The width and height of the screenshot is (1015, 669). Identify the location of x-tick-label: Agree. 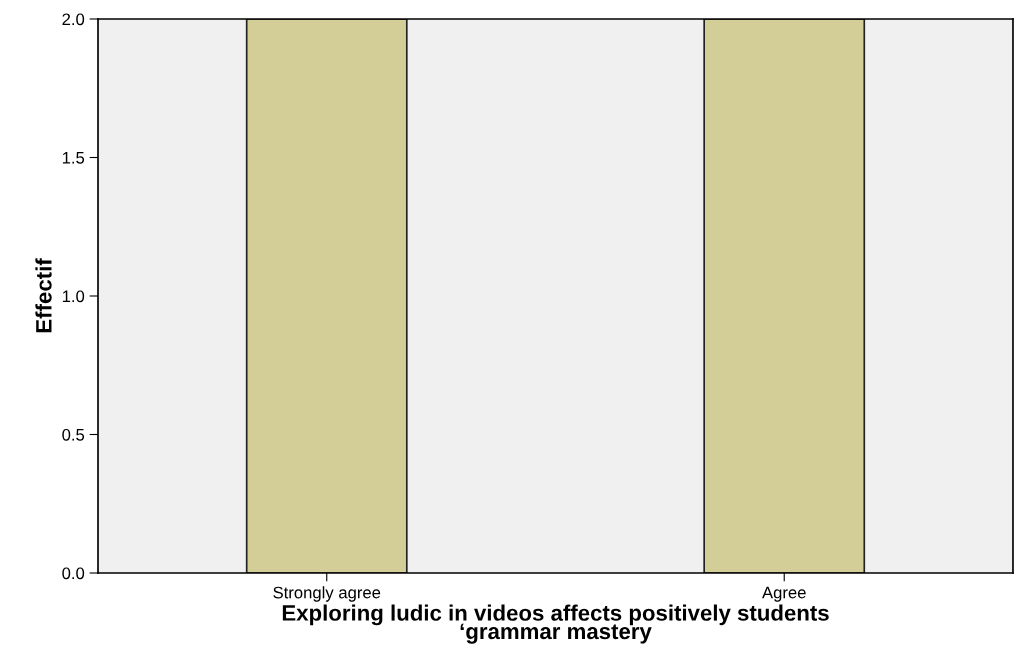
(784, 594).